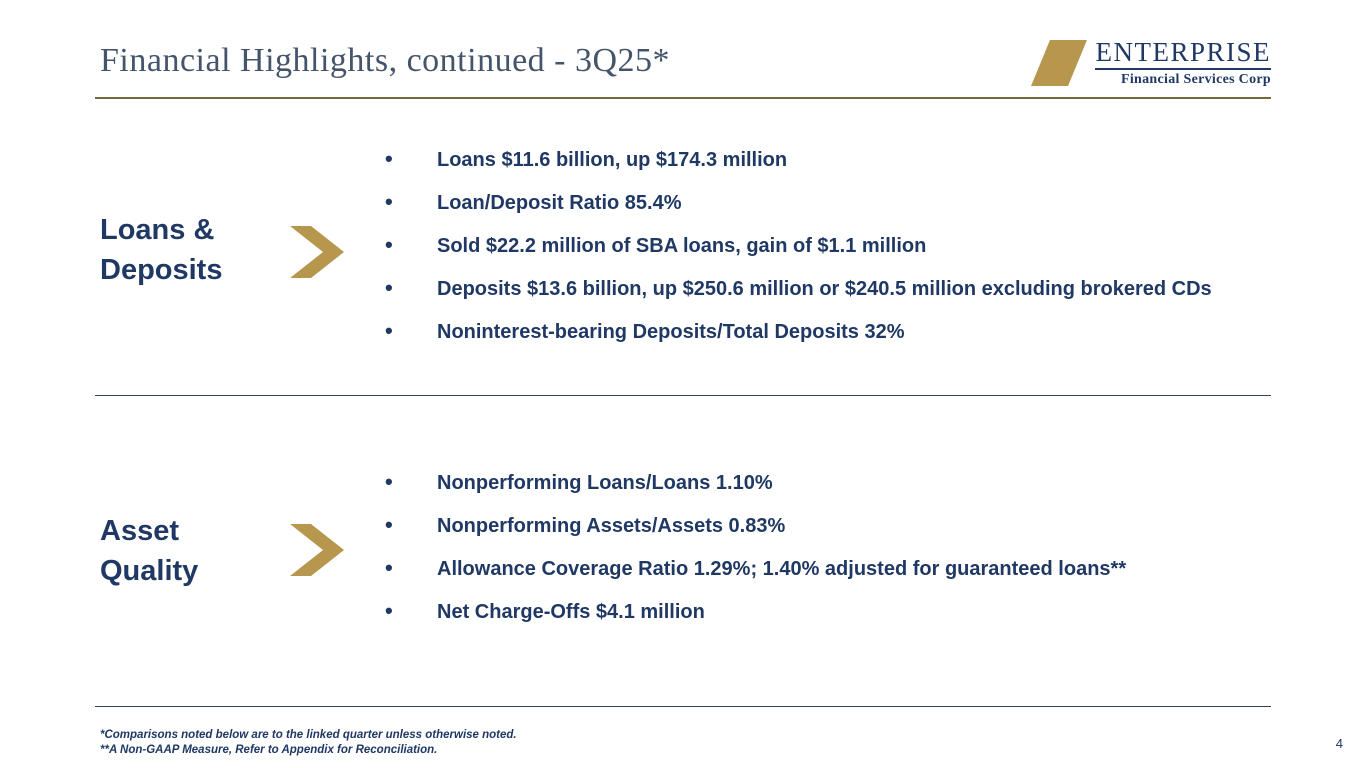 The height and width of the screenshot is (768, 1365). Describe the element at coordinates (683, 395) in the screenshot. I see `section-divider` at that location.